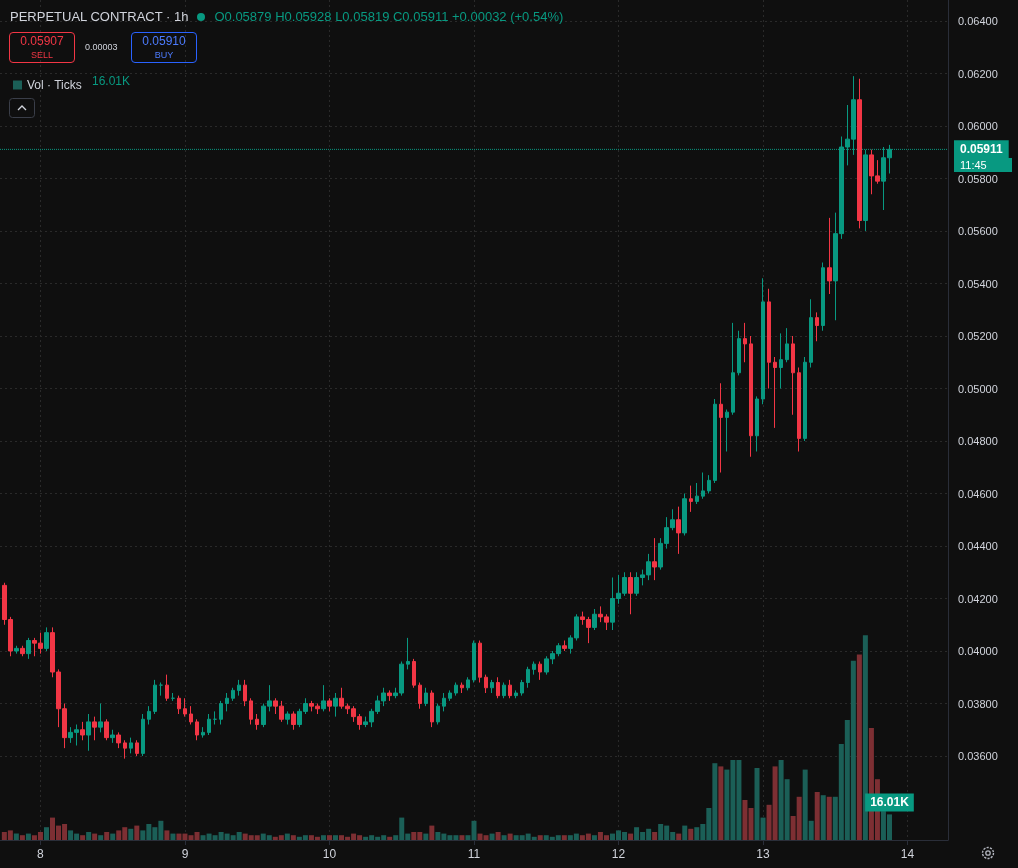 This screenshot has height=868, width=1018. What do you see at coordinates (164, 55) in the screenshot?
I see `annotation: BUY` at bounding box center [164, 55].